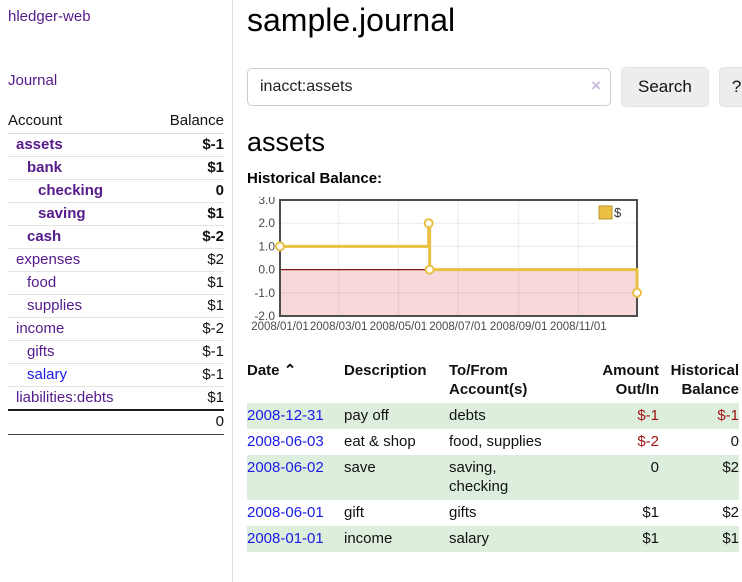  I want to click on txn-description: save, so click(360, 467).